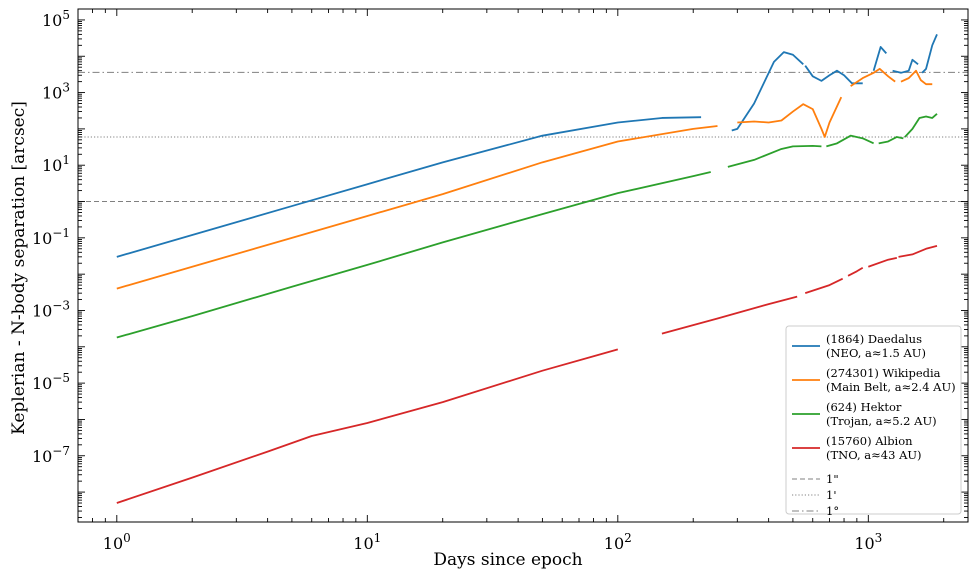 The height and width of the screenshot is (577, 978). What do you see at coordinates (831, 495) in the screenshot?
I see `legend-ref-label-1: 1'` at bounding box center [831, 495].